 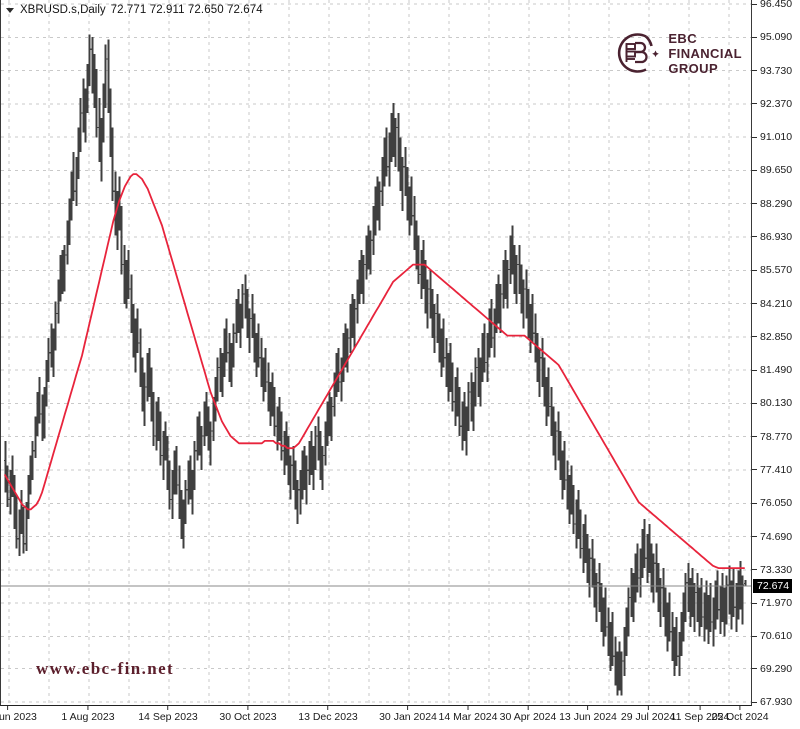 I want to click on time-axis-tick: 14 Mar 2024, so click(x=468, y=714).